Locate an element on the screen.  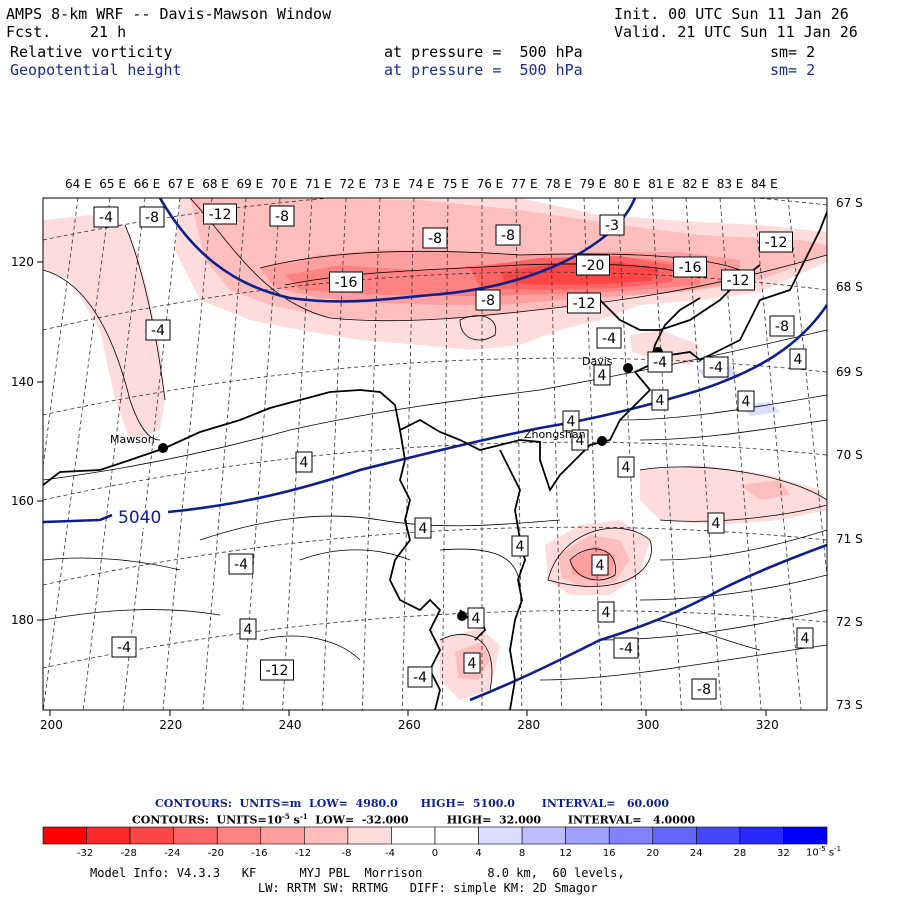
colorbar-tick-label: -8 is located at coordinates (346, 853).